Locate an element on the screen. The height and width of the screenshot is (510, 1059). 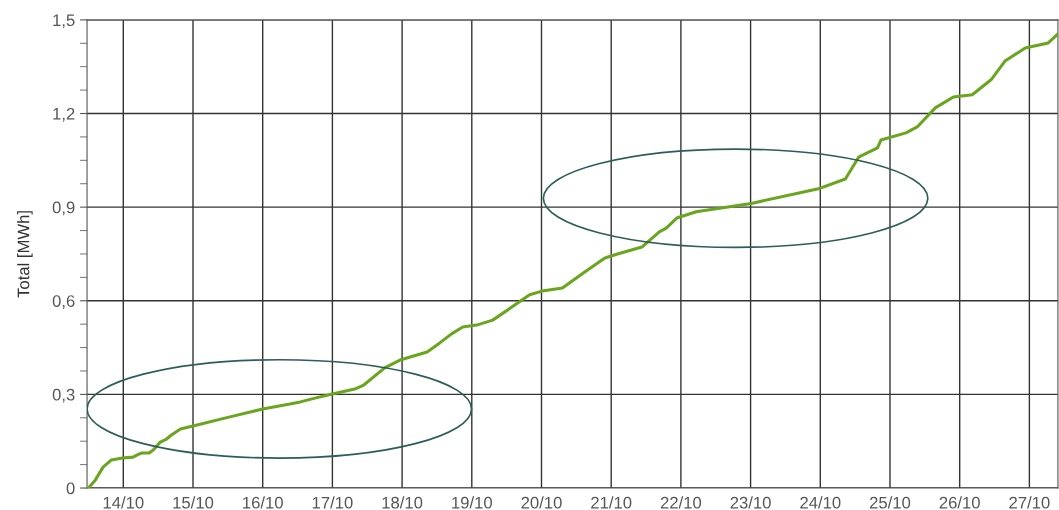
y-tick-label: 0,9 is located at coordinates (63, 208).